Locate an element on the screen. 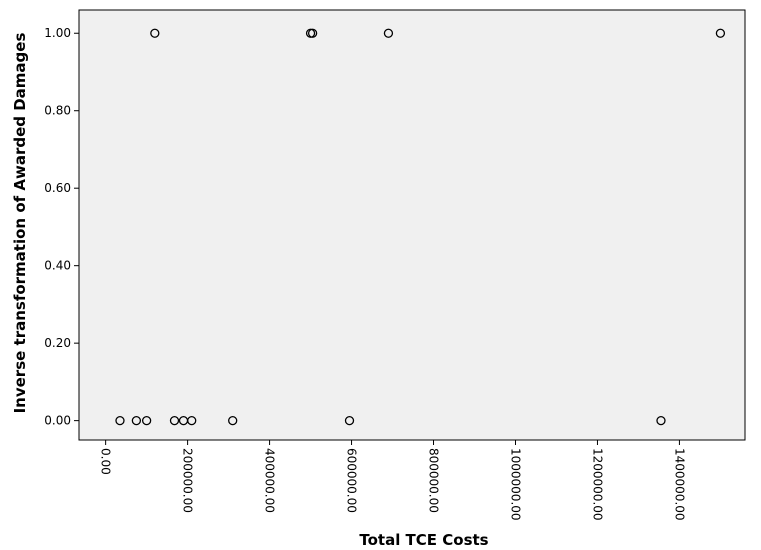 This screenshot has width=761, height=550. x-tick-label: 1400000.00 is located at coordinates (679, 484).